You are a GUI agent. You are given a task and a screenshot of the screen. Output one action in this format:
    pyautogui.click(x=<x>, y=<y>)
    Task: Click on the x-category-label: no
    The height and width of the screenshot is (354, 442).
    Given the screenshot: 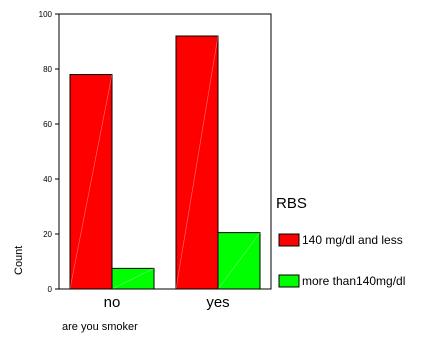 What is the action you would take?
    pyautogui.click(x=112, y=302)
    